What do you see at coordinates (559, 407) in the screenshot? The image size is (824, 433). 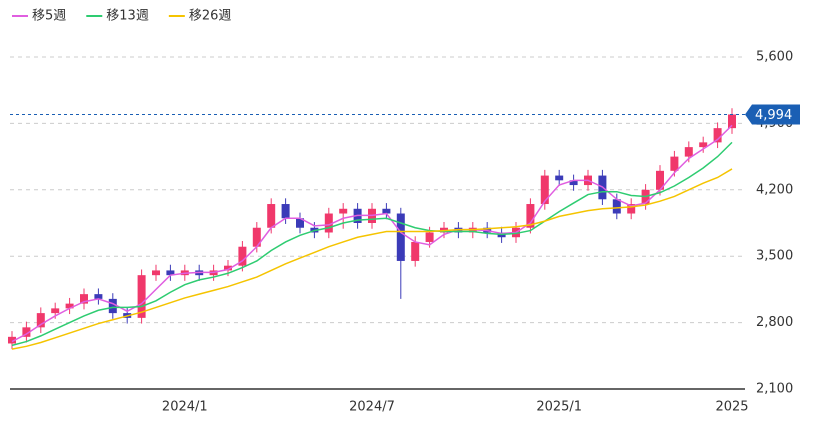 I see `x-tick-label: 2025/1` at bounding box center [559, 407].